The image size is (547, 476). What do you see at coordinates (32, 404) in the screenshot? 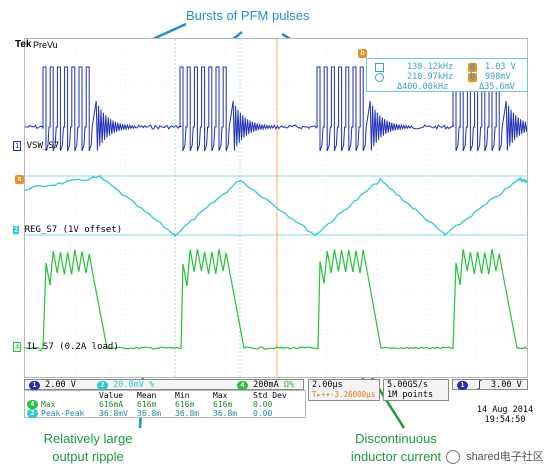
I see `measurement-channel-chip: 4` at bounding box center [32, 404].